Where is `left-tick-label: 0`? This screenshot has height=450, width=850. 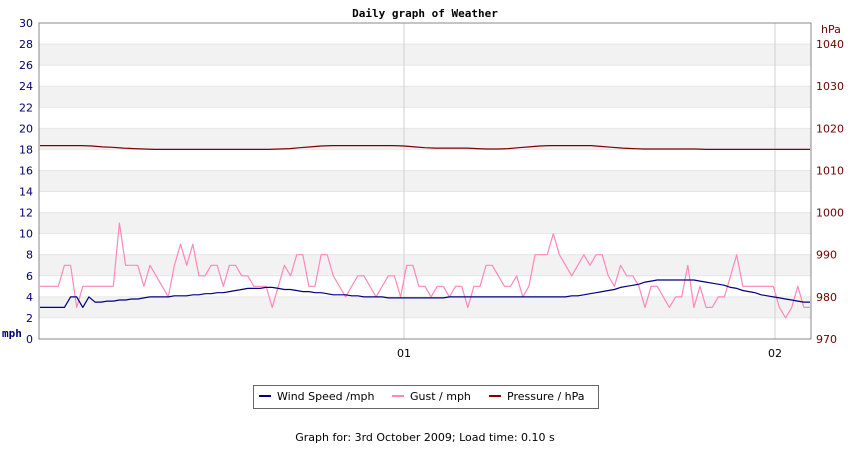
left-tick-label: 0 is located at coordinates (29, 339).